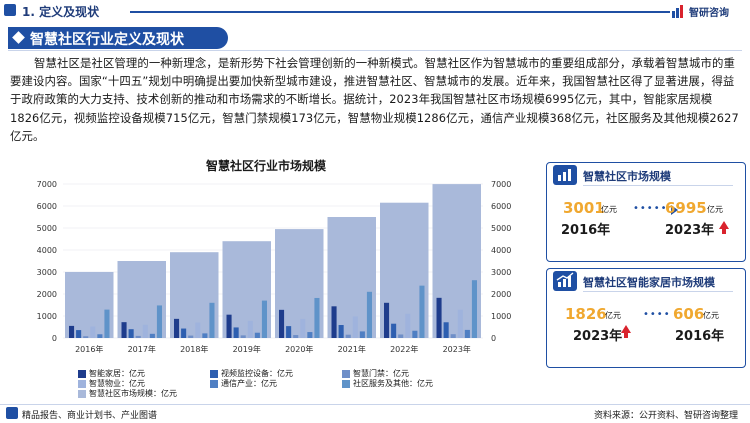 The width and height of the screenshot is (750, 423). What do you see at coordinates (299, 349) in the screenshot?
I see `x-tick-label: 2020年` at bounding box center [299, 349].